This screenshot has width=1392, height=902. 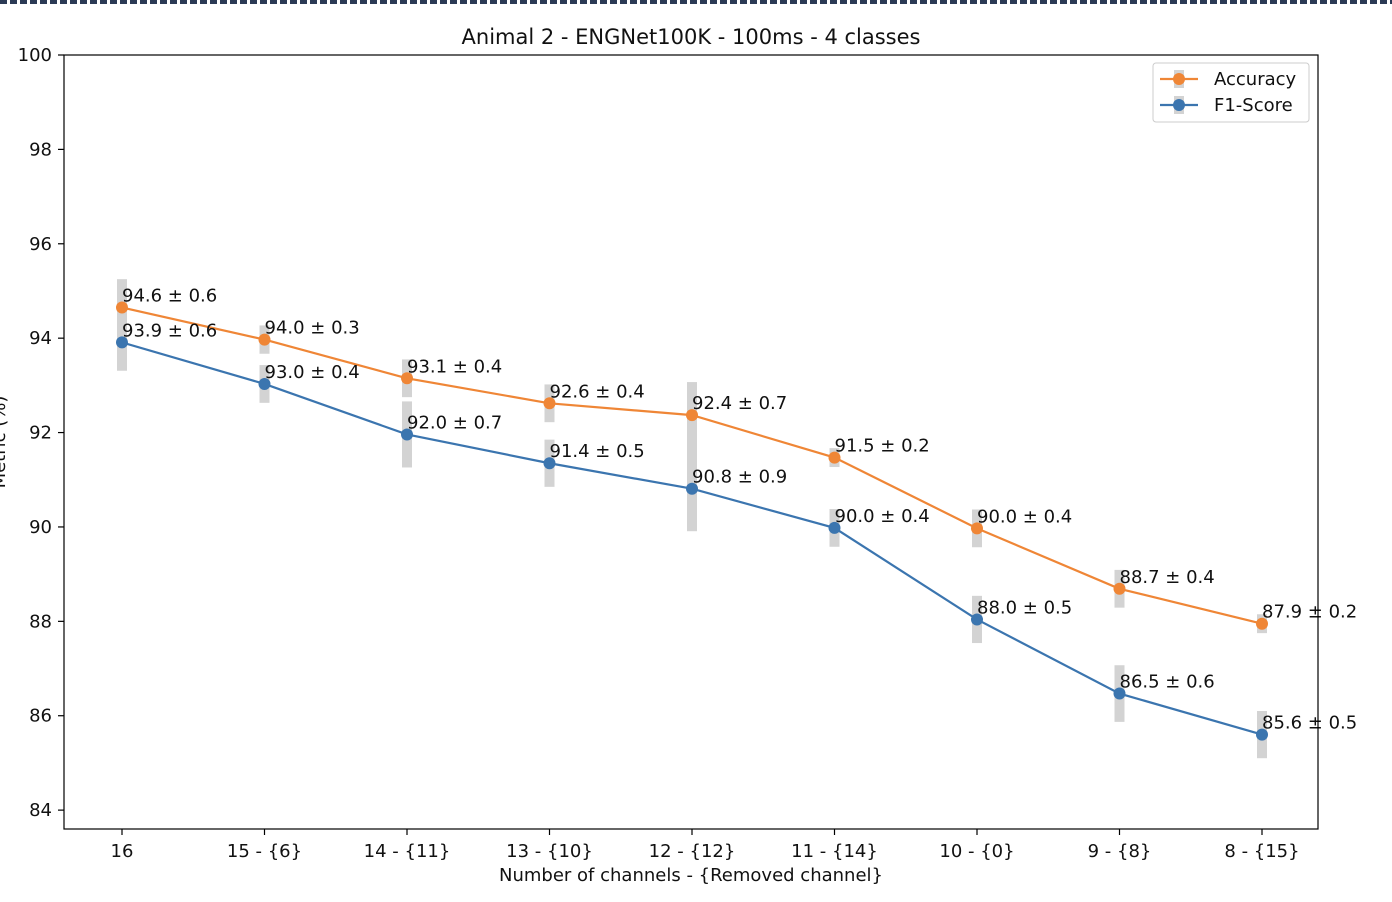 I want to click on y-tick-label: 96, so click(x=40, y=244).